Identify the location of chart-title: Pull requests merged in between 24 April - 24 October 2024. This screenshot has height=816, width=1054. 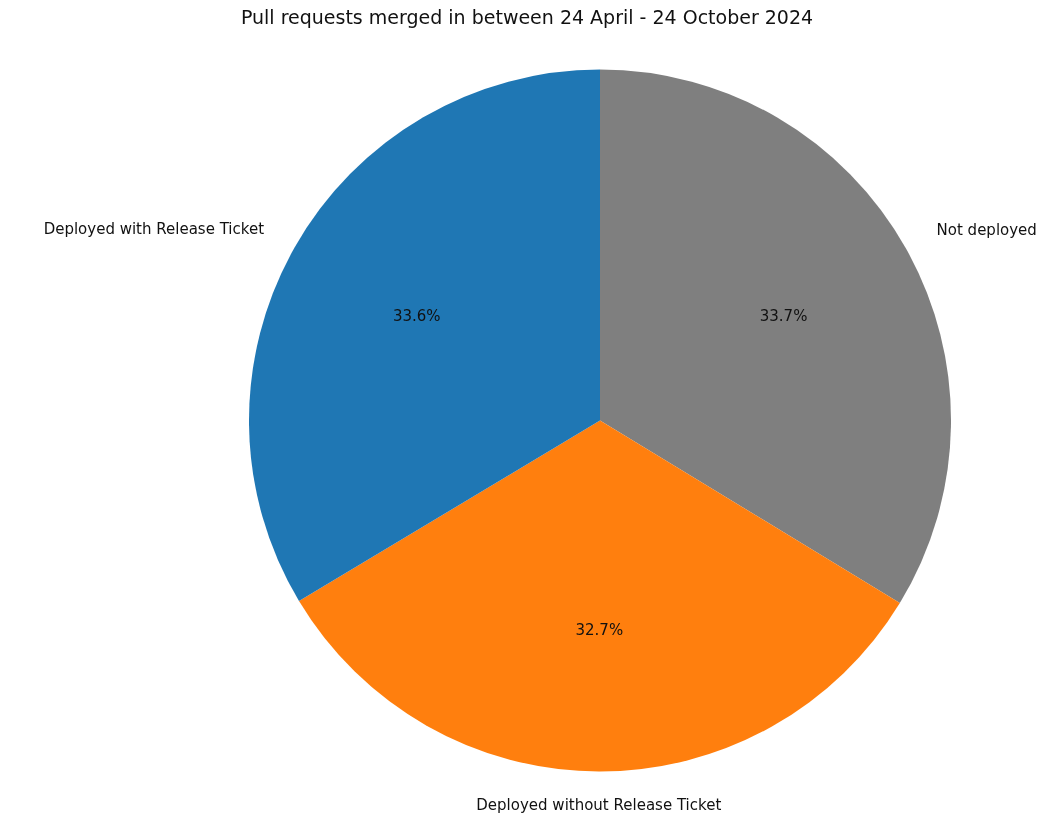
(527, 17).